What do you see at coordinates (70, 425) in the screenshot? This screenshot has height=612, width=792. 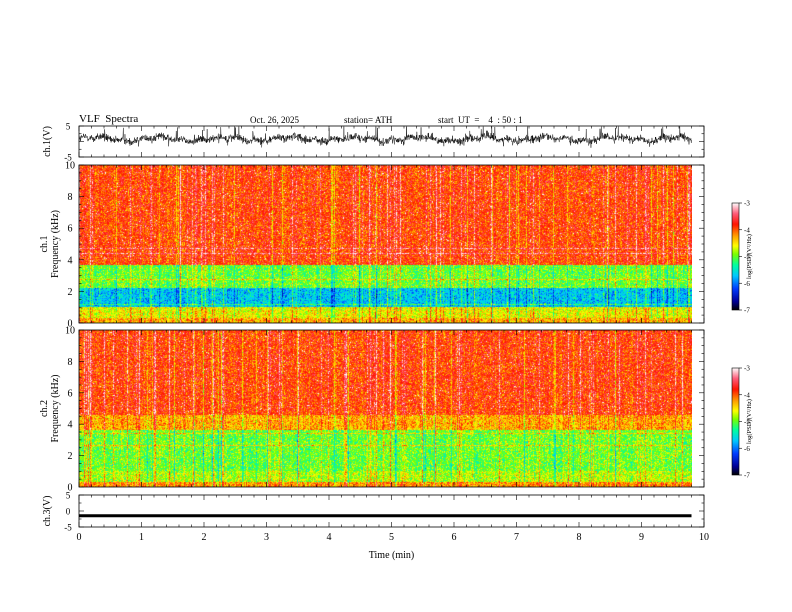 I see `ch2-ytick-label: 4` at bounding box center [70, 425].